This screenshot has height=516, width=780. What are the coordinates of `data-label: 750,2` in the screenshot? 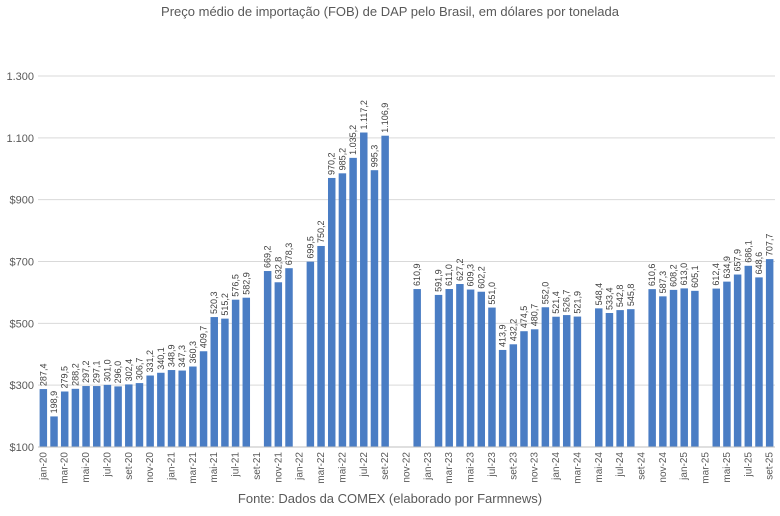 It's located at (321, 231).